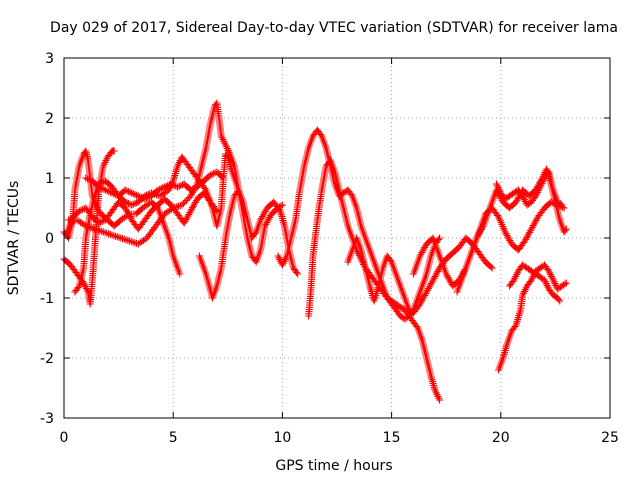 Image resolution: width=640 pixels, height=480 pixels. What do you see at coordinates (47, 299) in the screenshot?
I see `y-tick-label: -1` at bounding box center [47, 299].